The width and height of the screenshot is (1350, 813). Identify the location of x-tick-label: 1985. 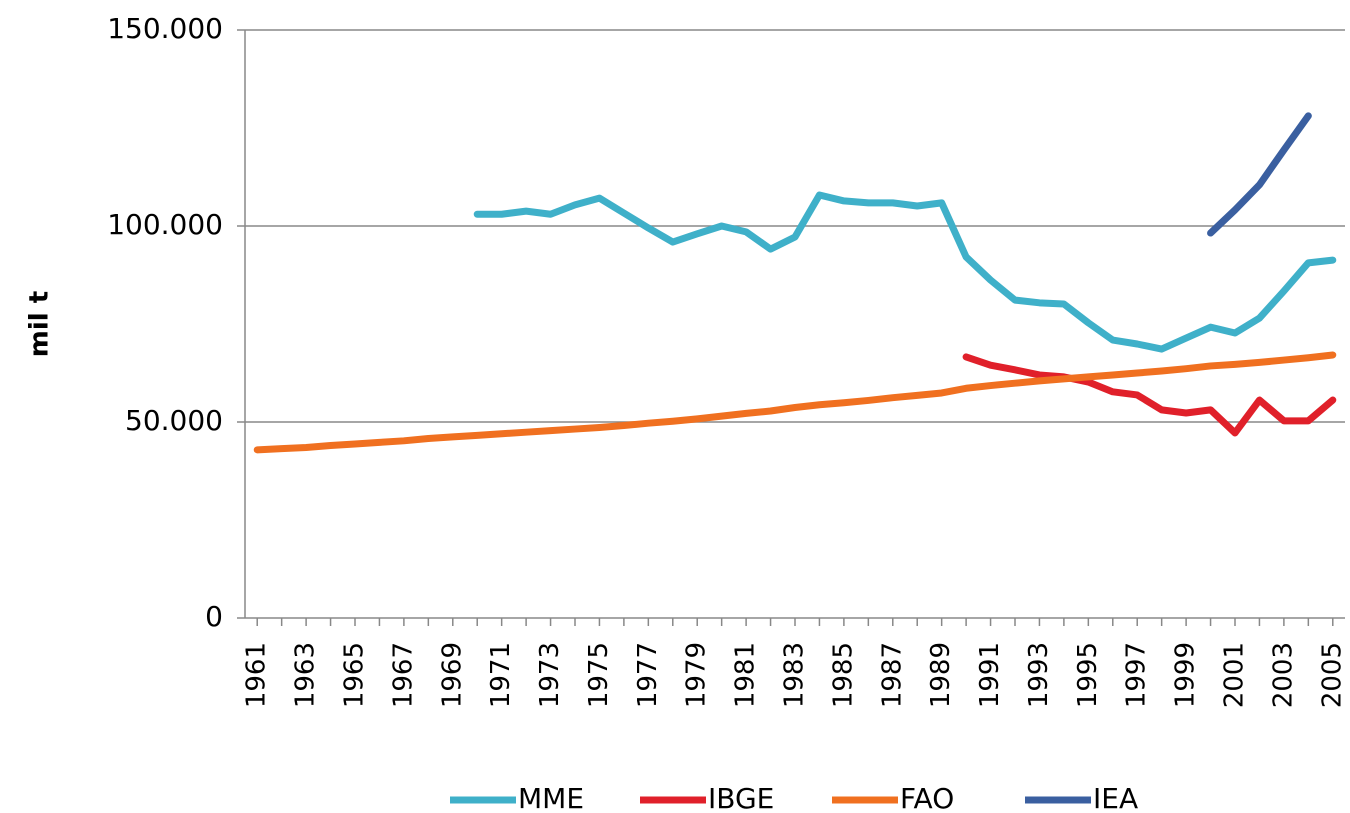
(843, 675).